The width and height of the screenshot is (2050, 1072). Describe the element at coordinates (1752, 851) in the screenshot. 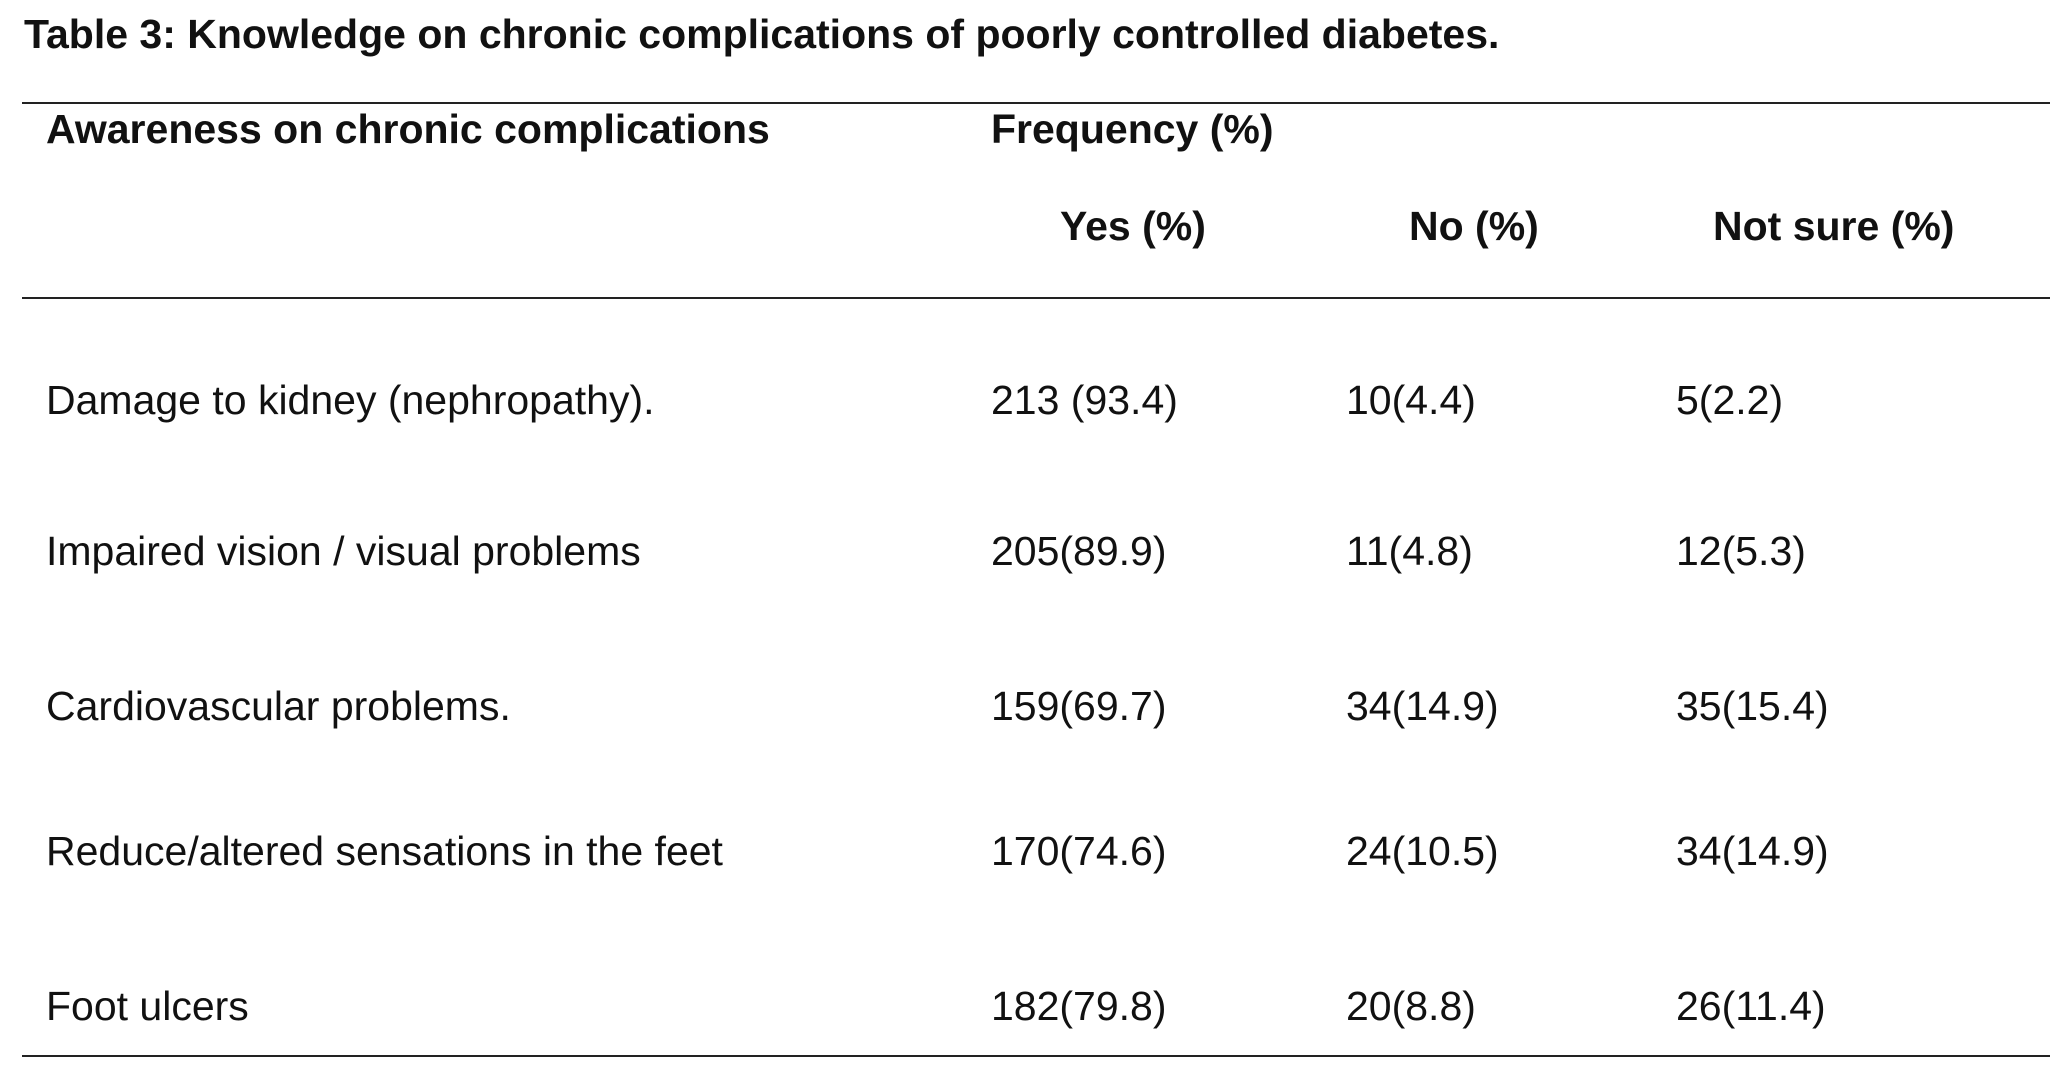

I see `cell-not-sure: 34(14.9)` at that location.